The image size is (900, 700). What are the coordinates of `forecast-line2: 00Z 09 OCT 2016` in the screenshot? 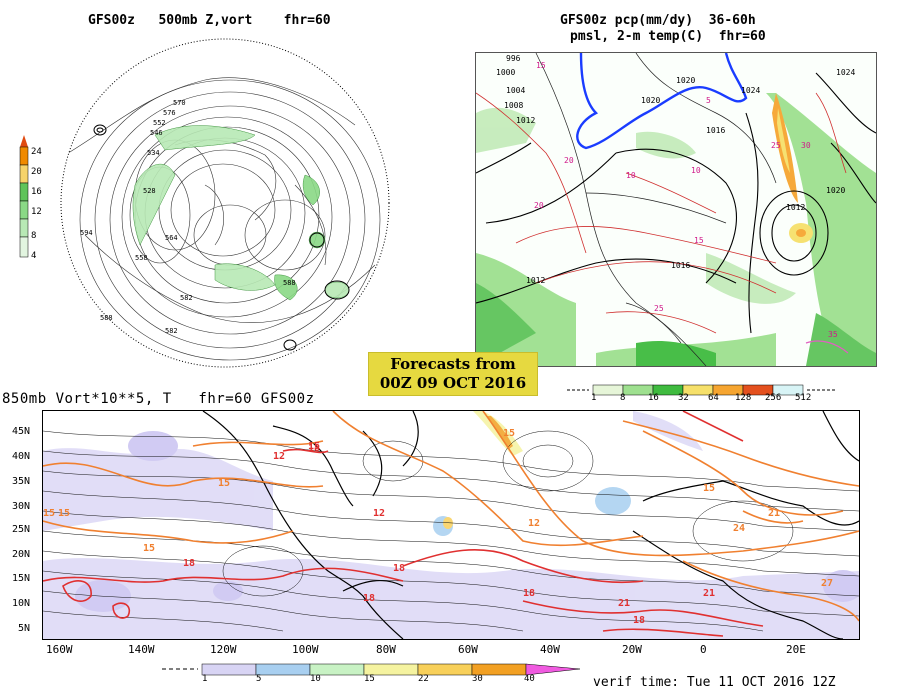 It's located at (453, 383).